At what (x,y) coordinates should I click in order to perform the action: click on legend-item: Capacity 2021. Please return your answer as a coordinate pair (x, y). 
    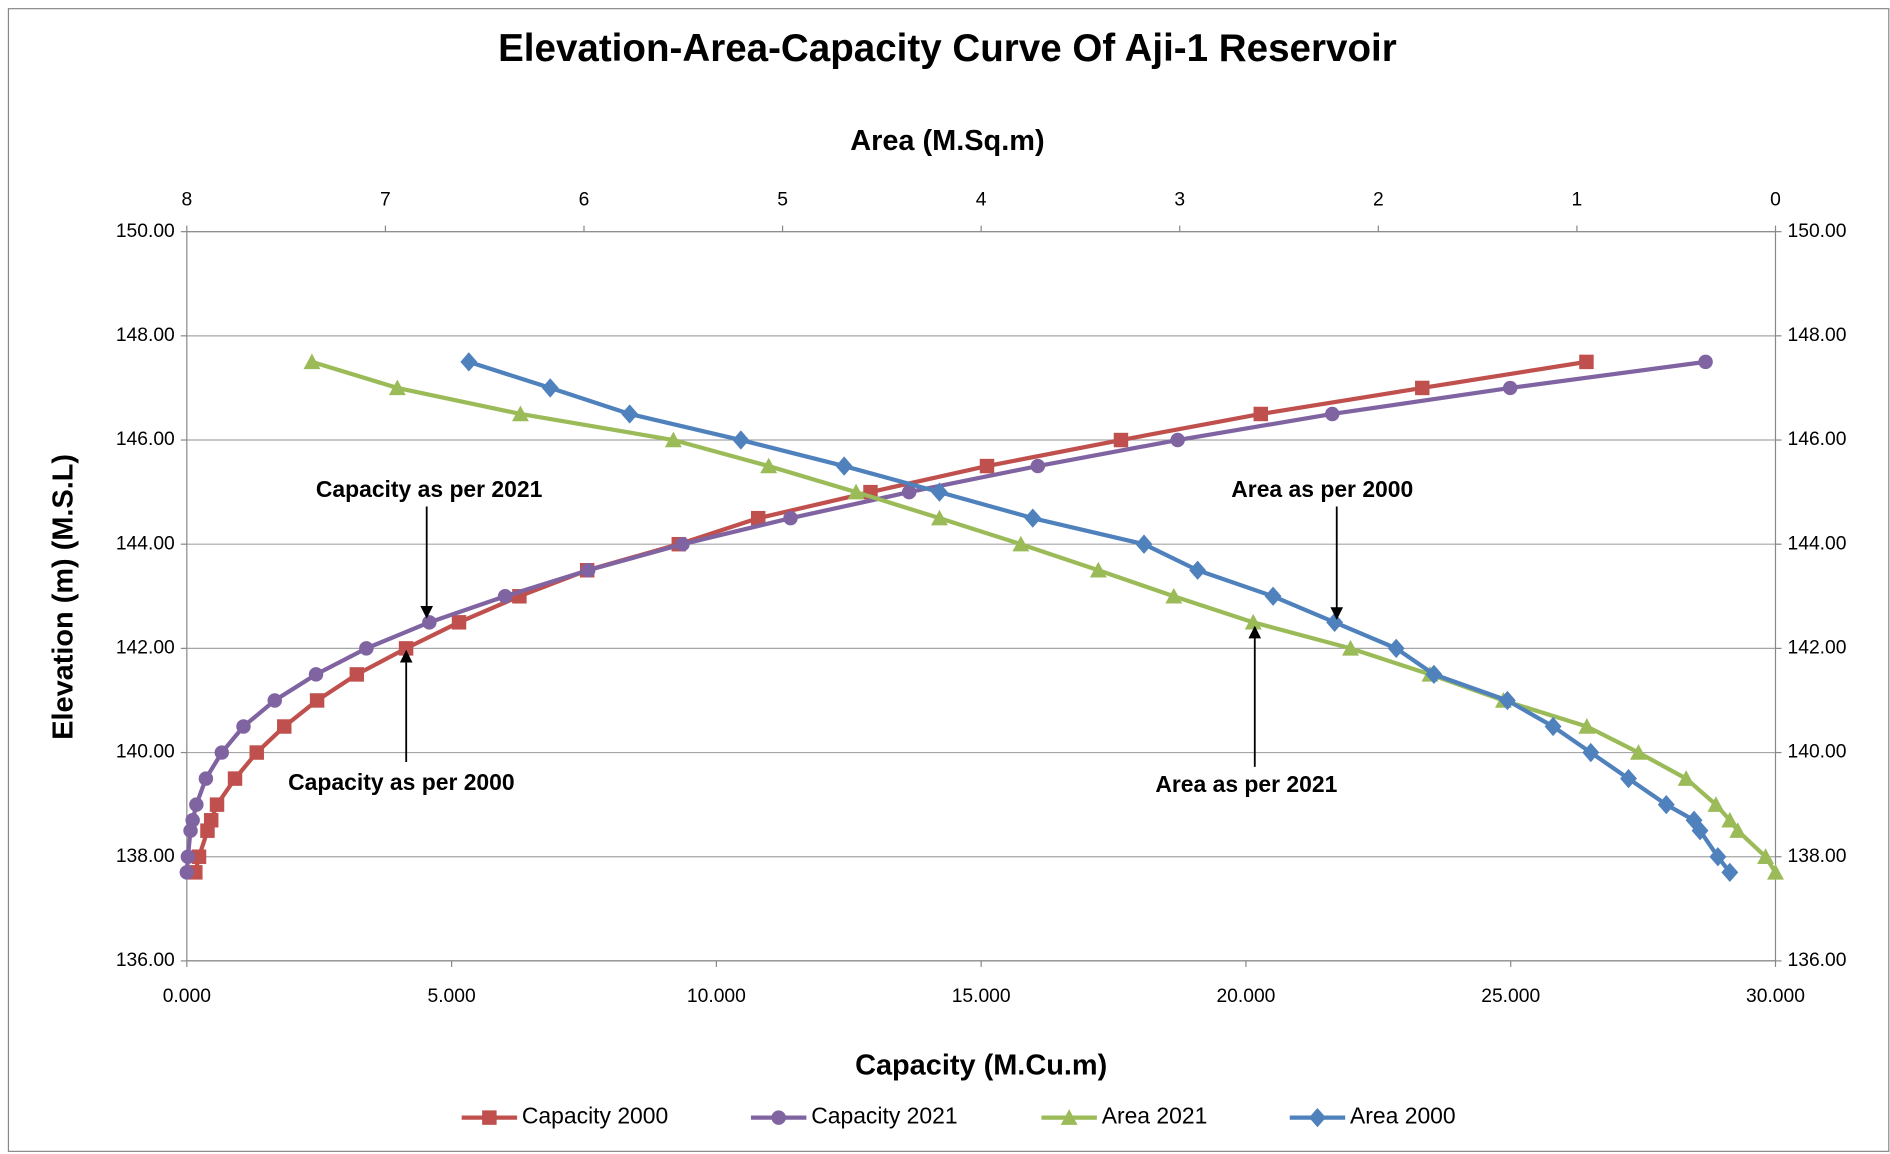
    Looking at the image, I should click on (854, 1116).